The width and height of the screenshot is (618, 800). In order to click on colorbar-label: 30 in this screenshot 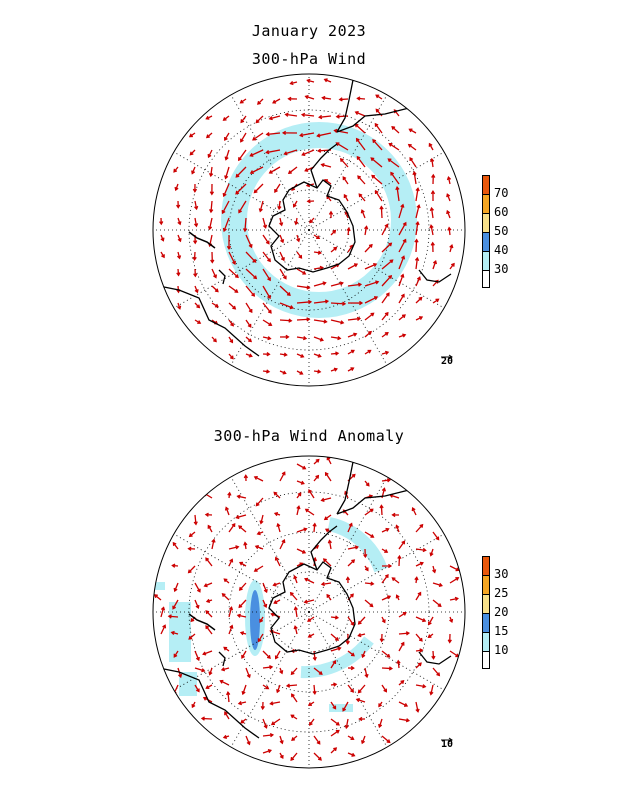, I will do `click(501, 574)`.